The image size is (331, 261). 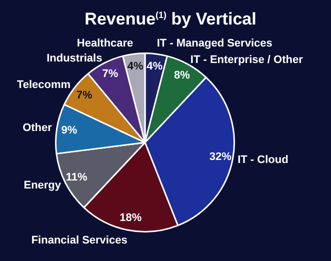 What do you see at coordinates (182, 75) in the screenshot?
I see `data-label: 8%` at bounding box center [182, 75].